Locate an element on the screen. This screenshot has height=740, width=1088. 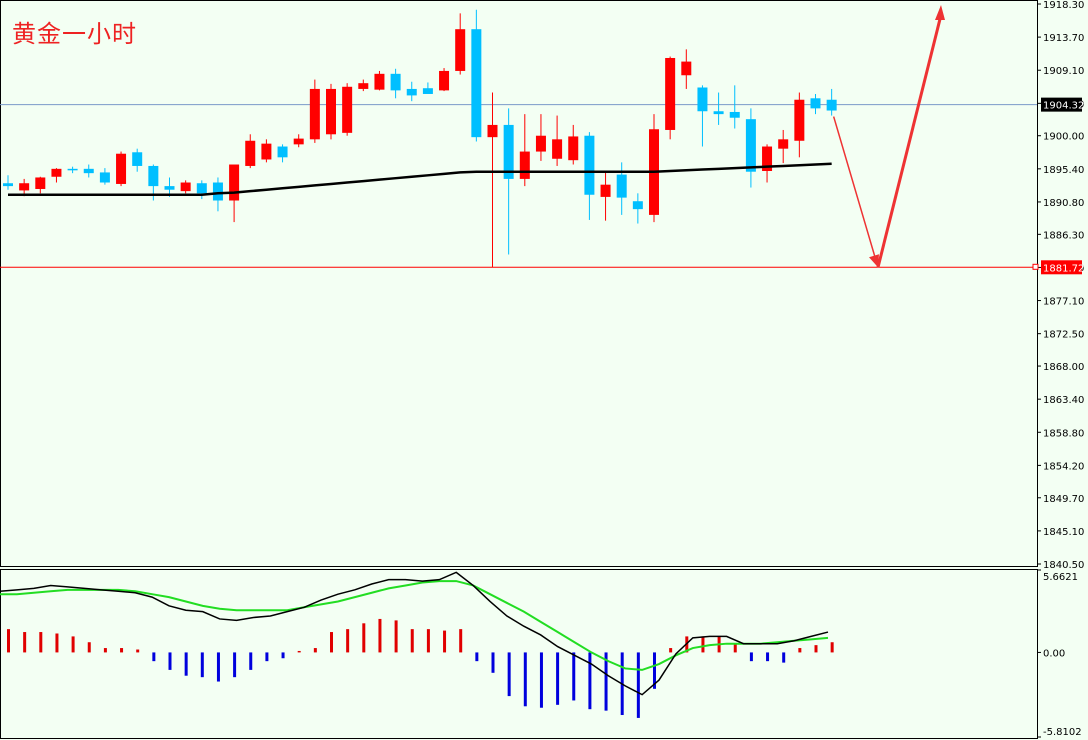
support-price-tag is located at coordinates (1061, 267).